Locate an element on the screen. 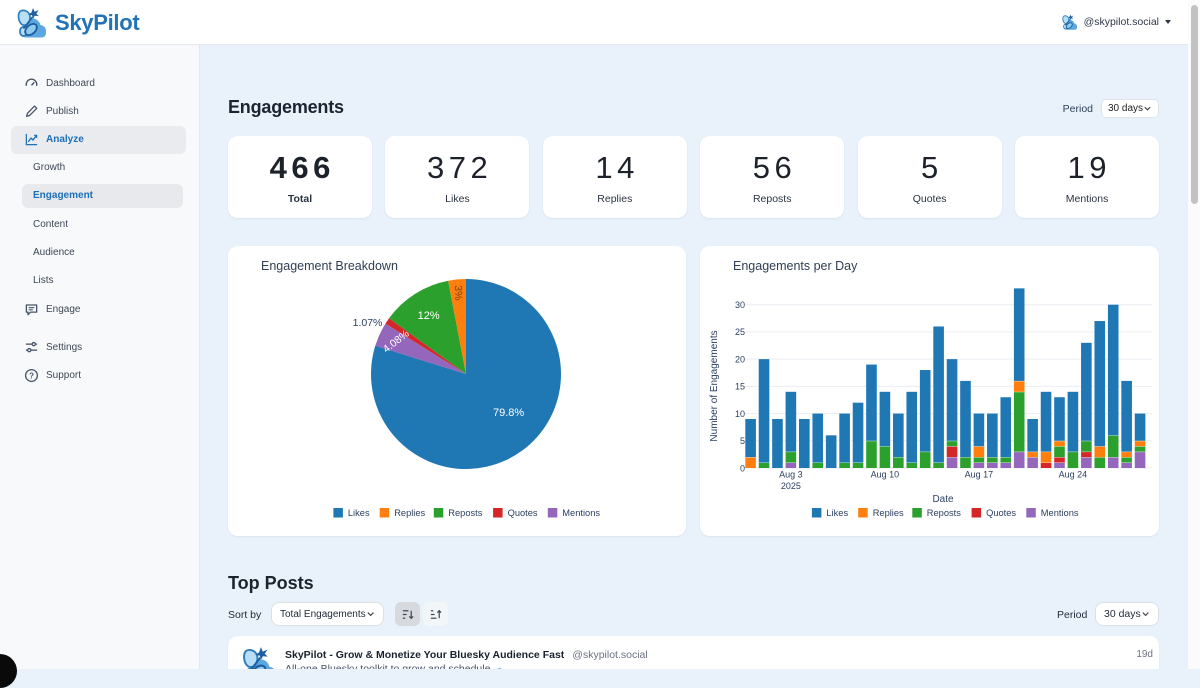  svg-text: Aug 10 is located at coordinates (885, 475).